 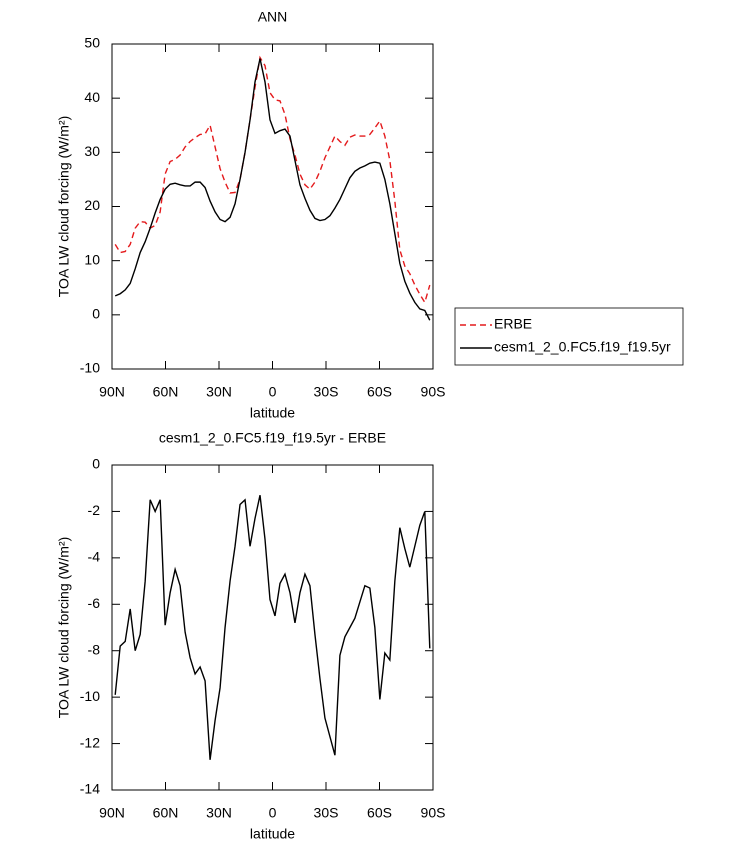 What do you see at coordinates (513, 324) in the screenshot?
I see `legend-label: ERBE` at bounding box center [513, 324].